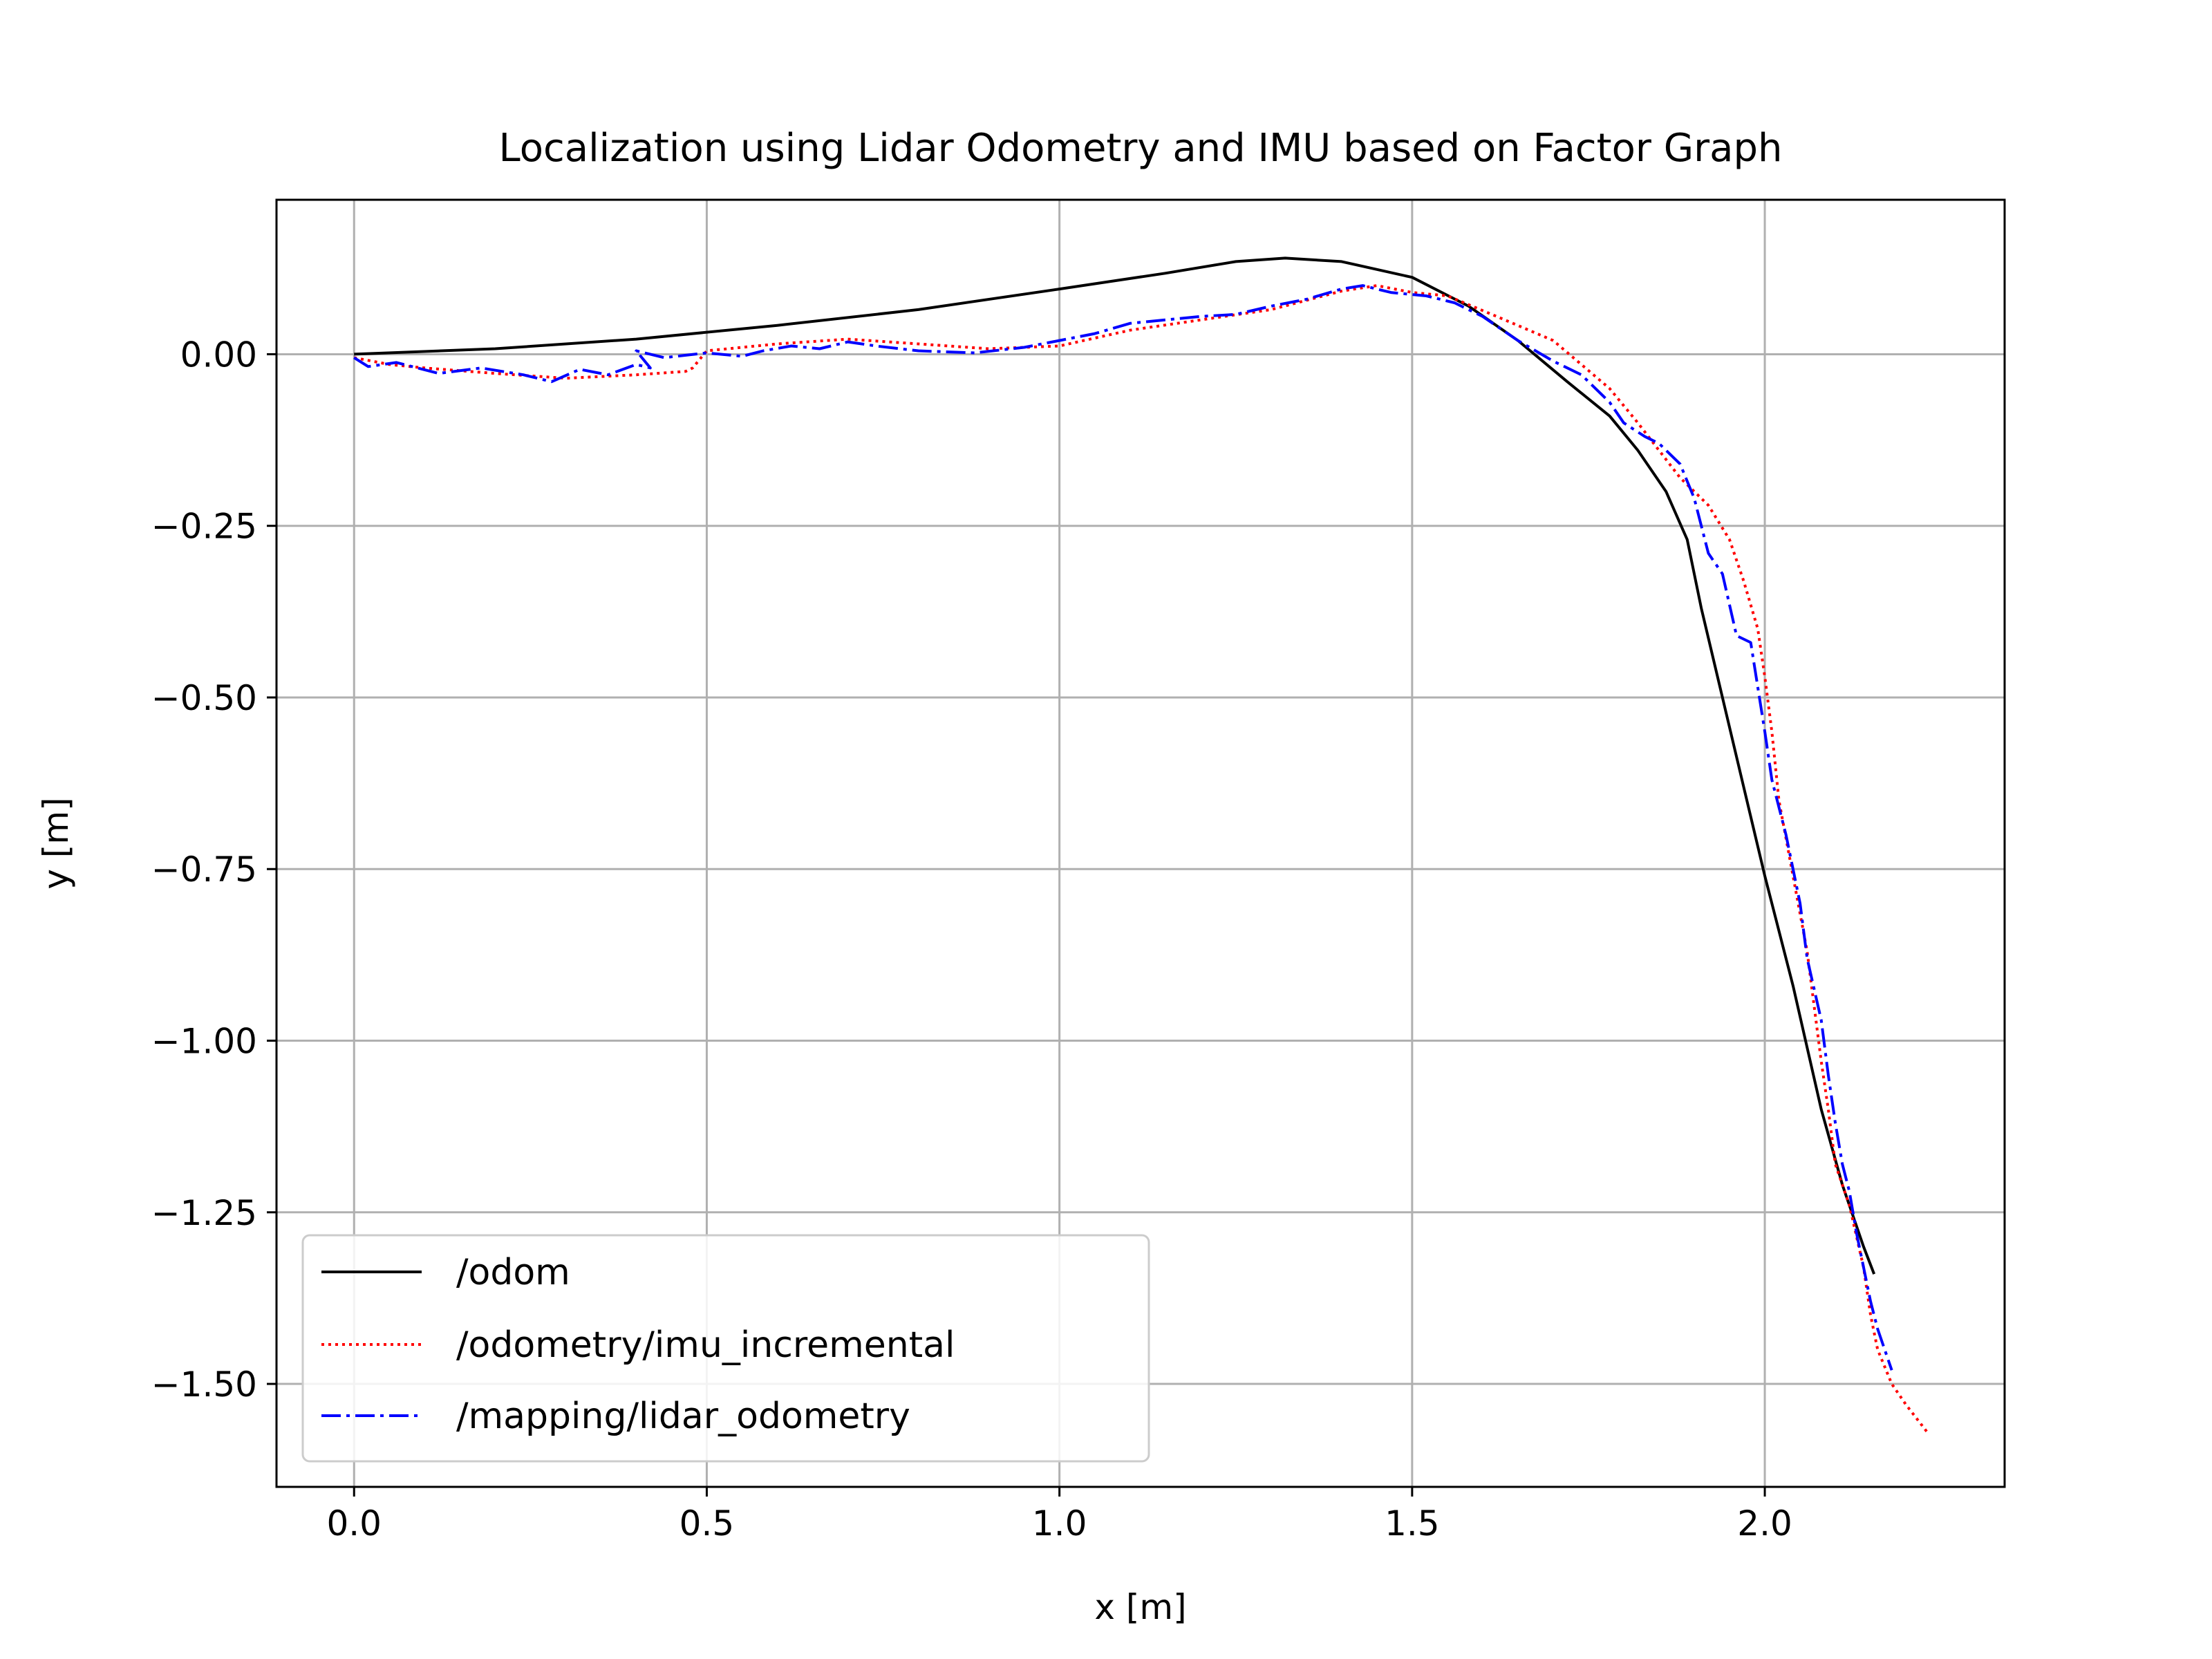  I want to click on x-axis: 0.0 0.5 1.0 1.5 2.0, so click(1059, 1516).